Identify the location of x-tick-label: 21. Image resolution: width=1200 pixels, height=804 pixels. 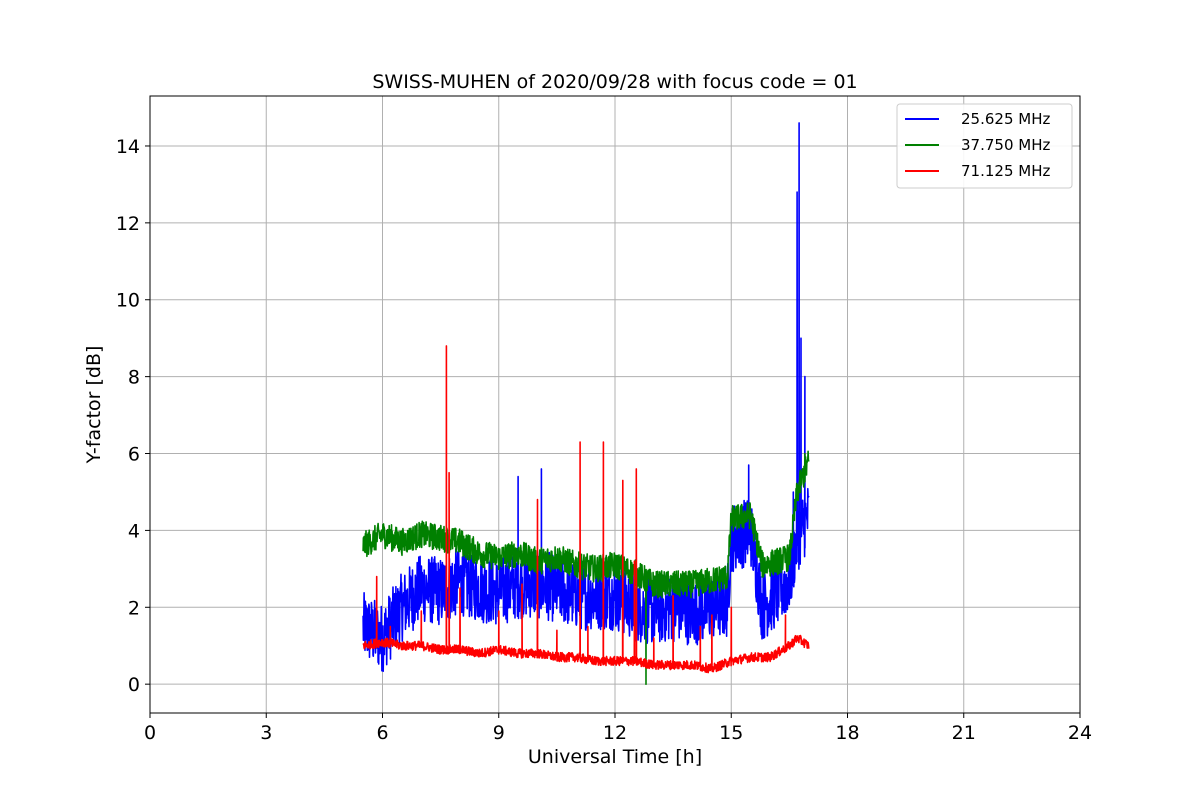
(964, 733).